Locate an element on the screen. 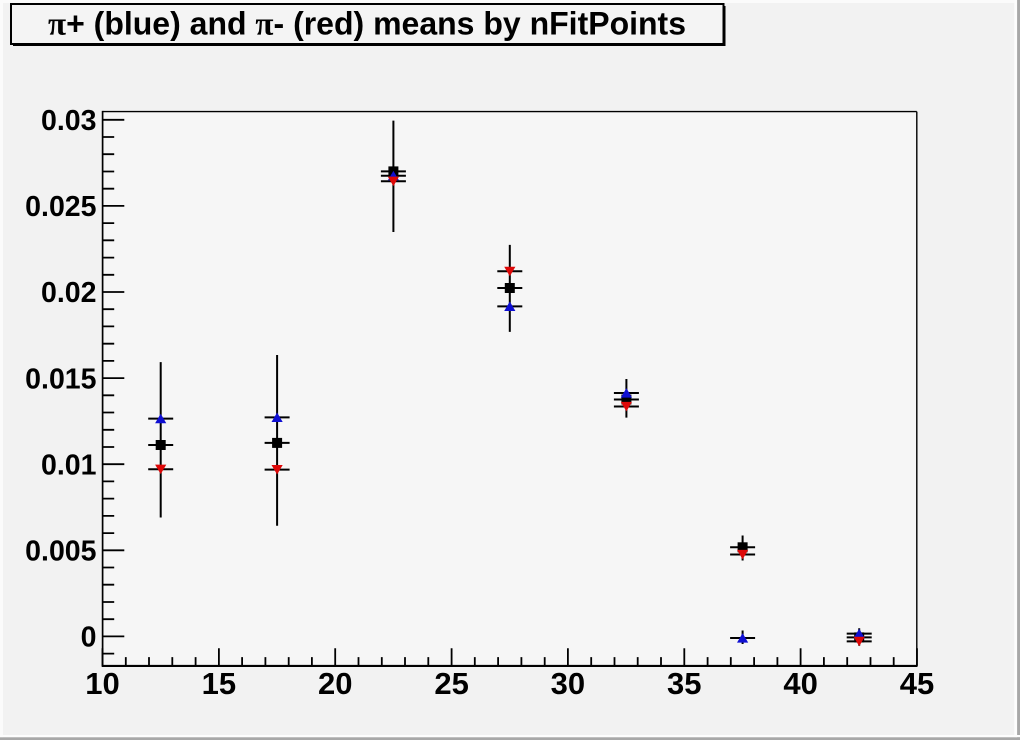  svg-text: 10 is located at coordinates (102, 683).